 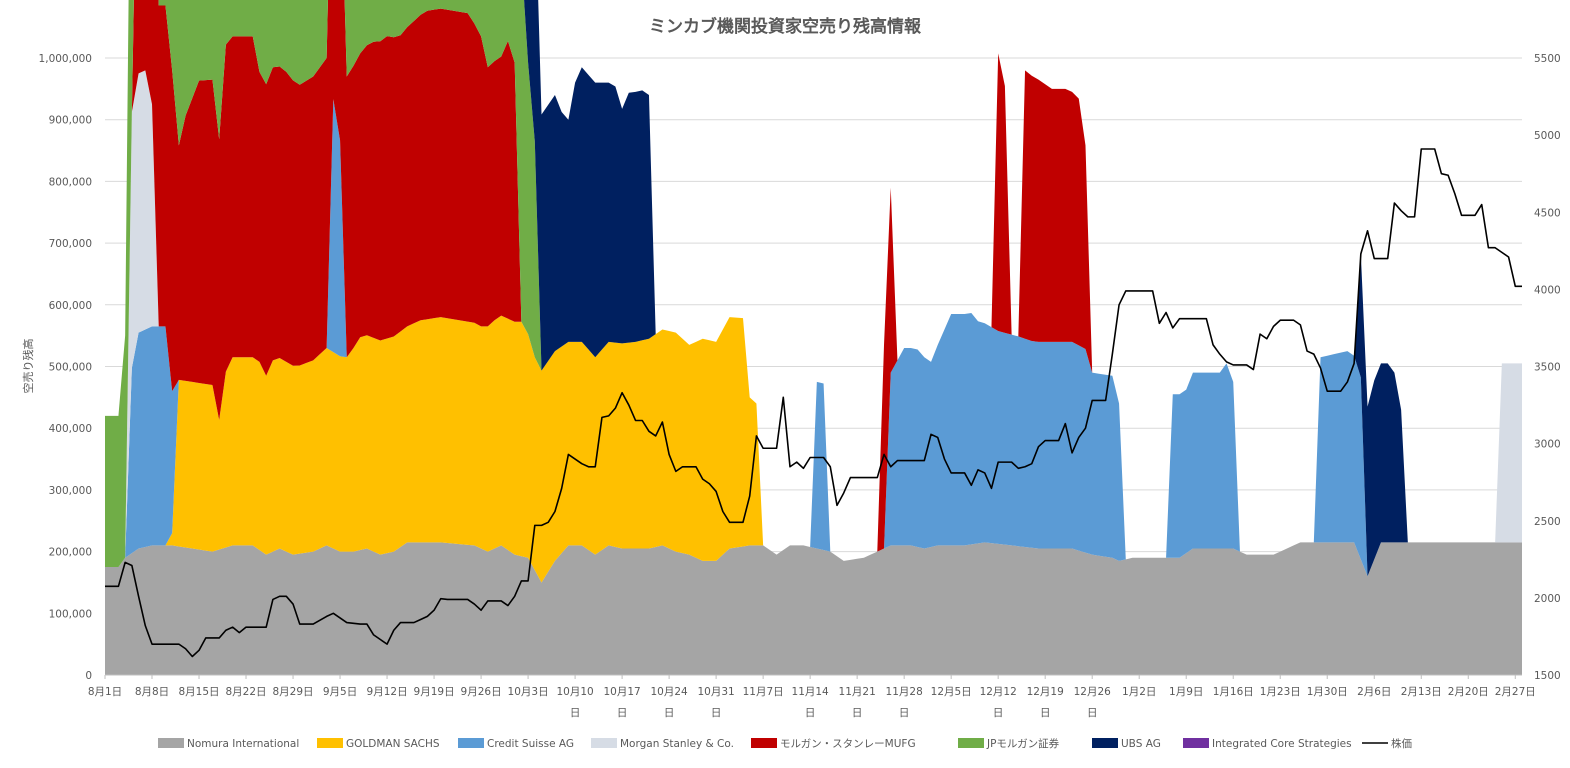 What do you see at coordinates (857, 692) in the screenshot?
I see `x-tick-label: 11月21` at bounding box center [857, 692].